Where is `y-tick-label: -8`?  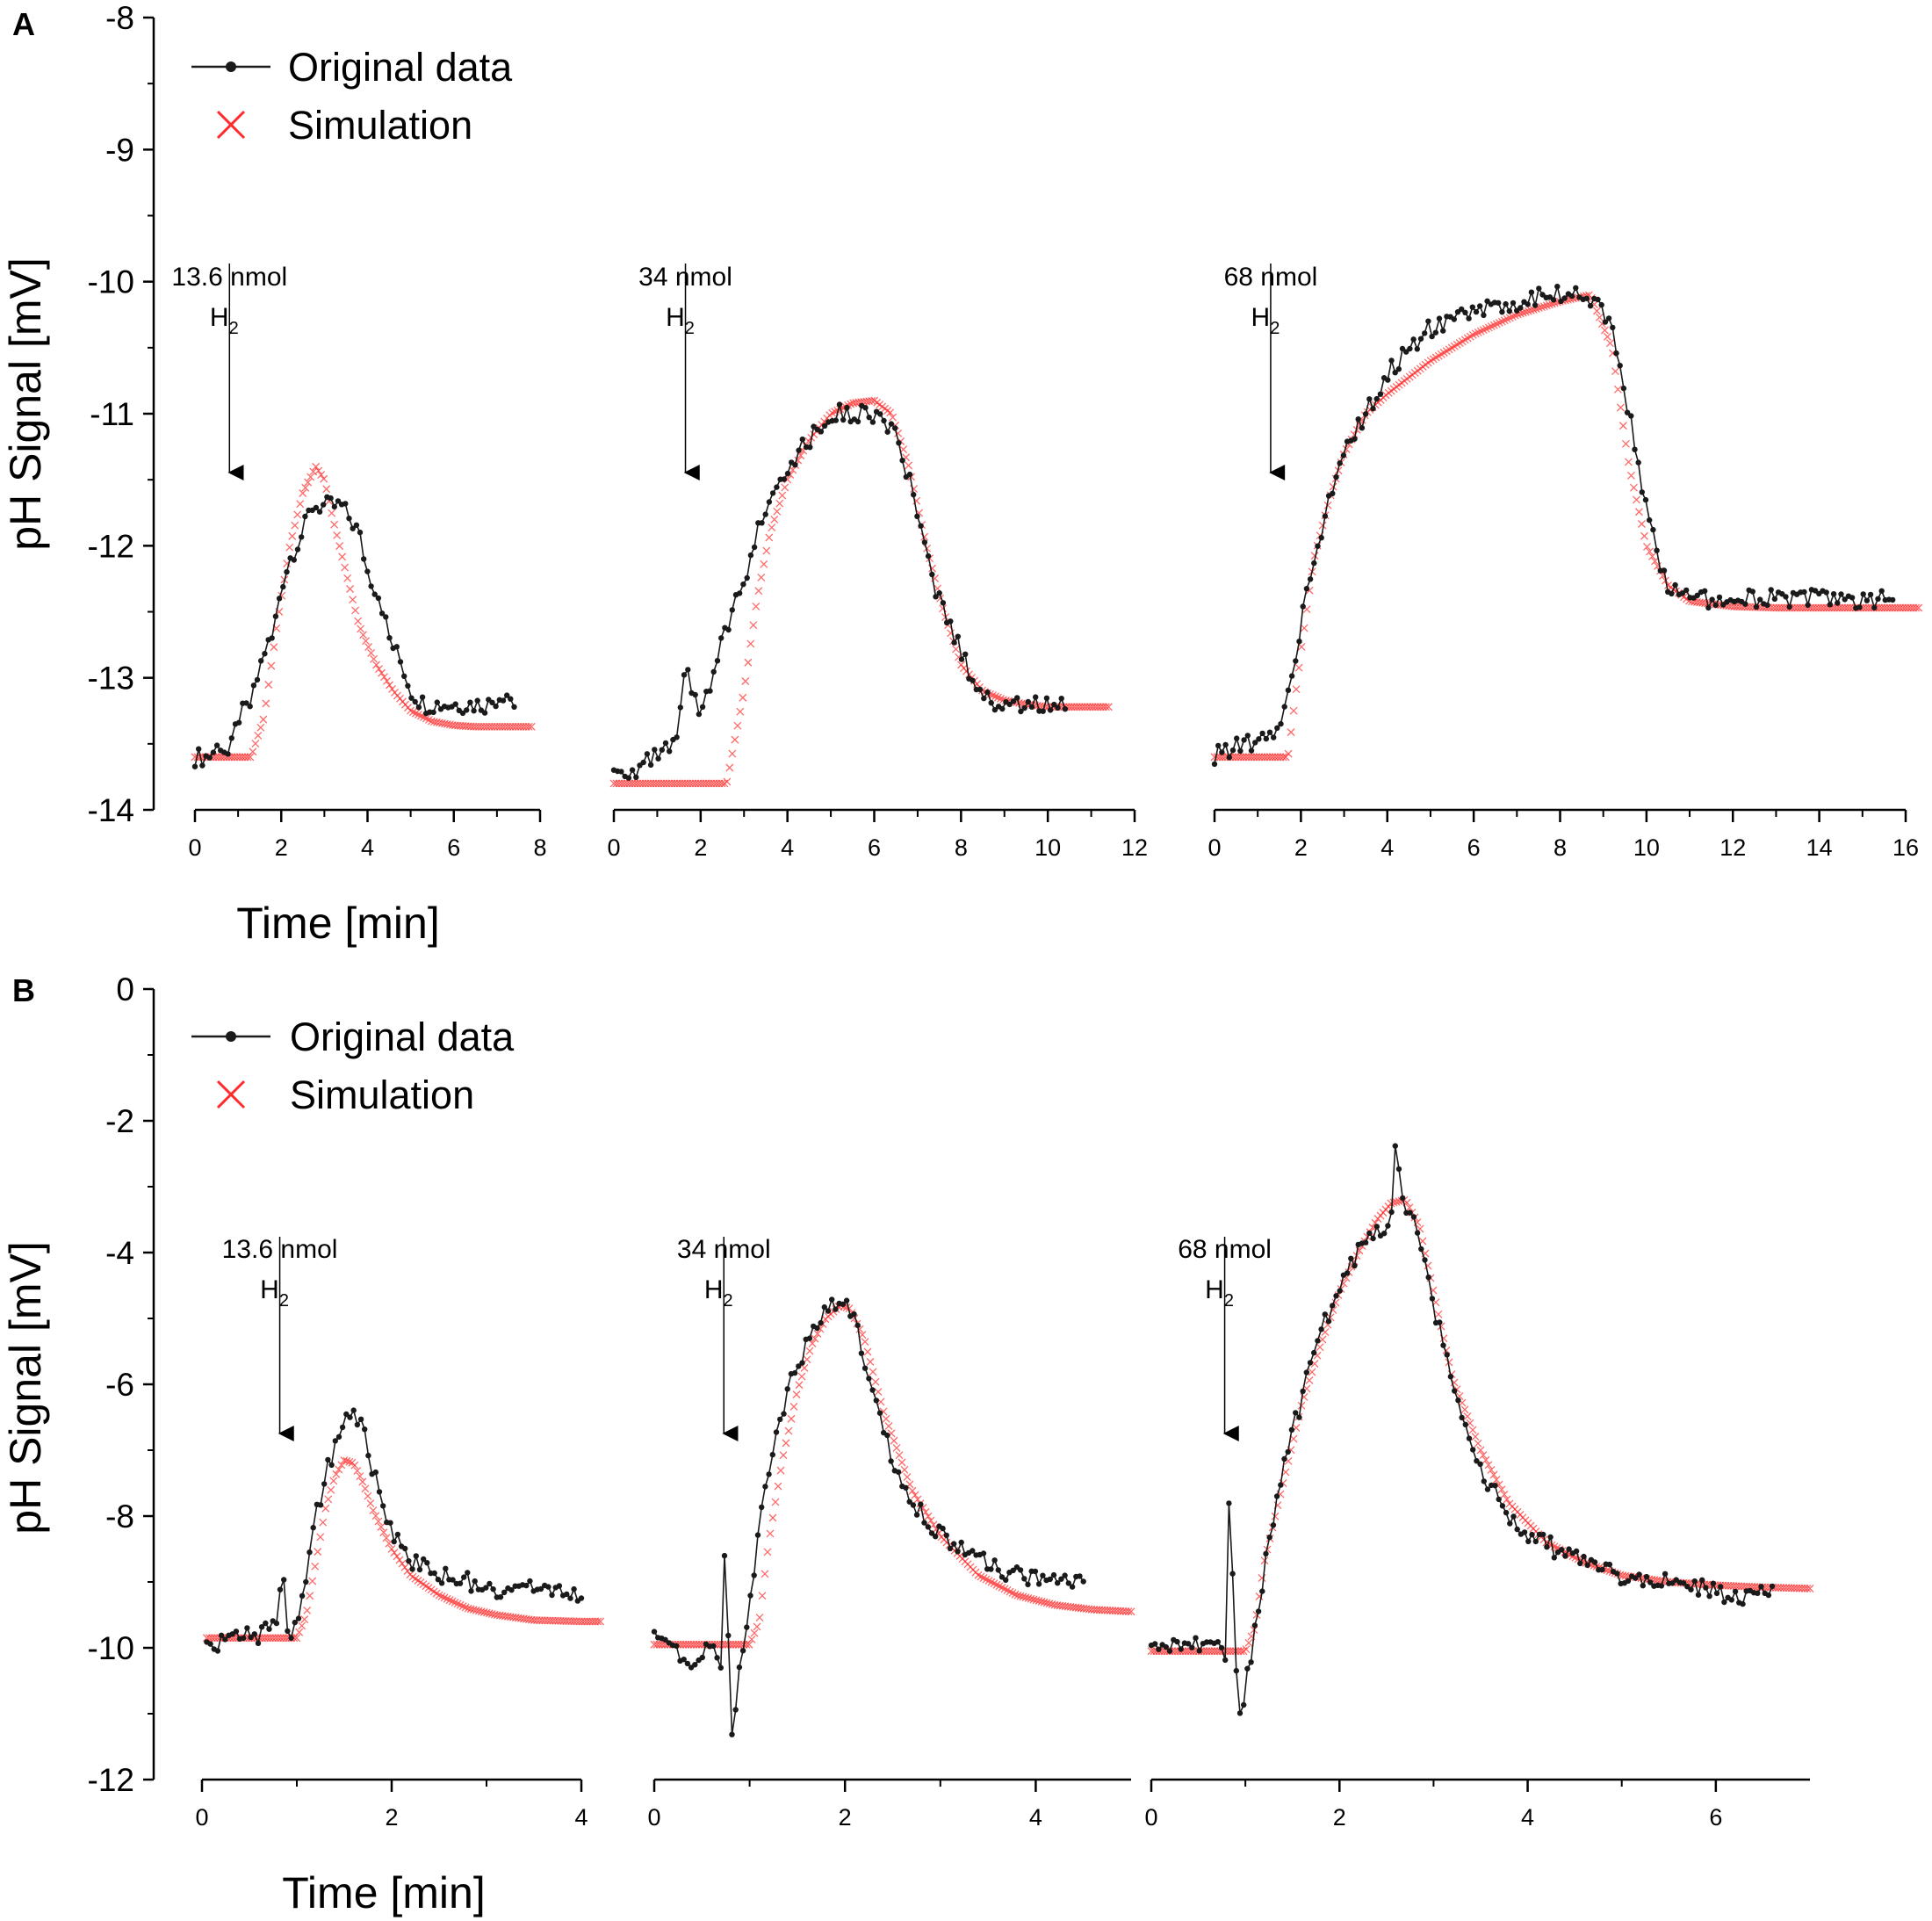
y-tick-label: -8 is located at coordinates (120, 1517).